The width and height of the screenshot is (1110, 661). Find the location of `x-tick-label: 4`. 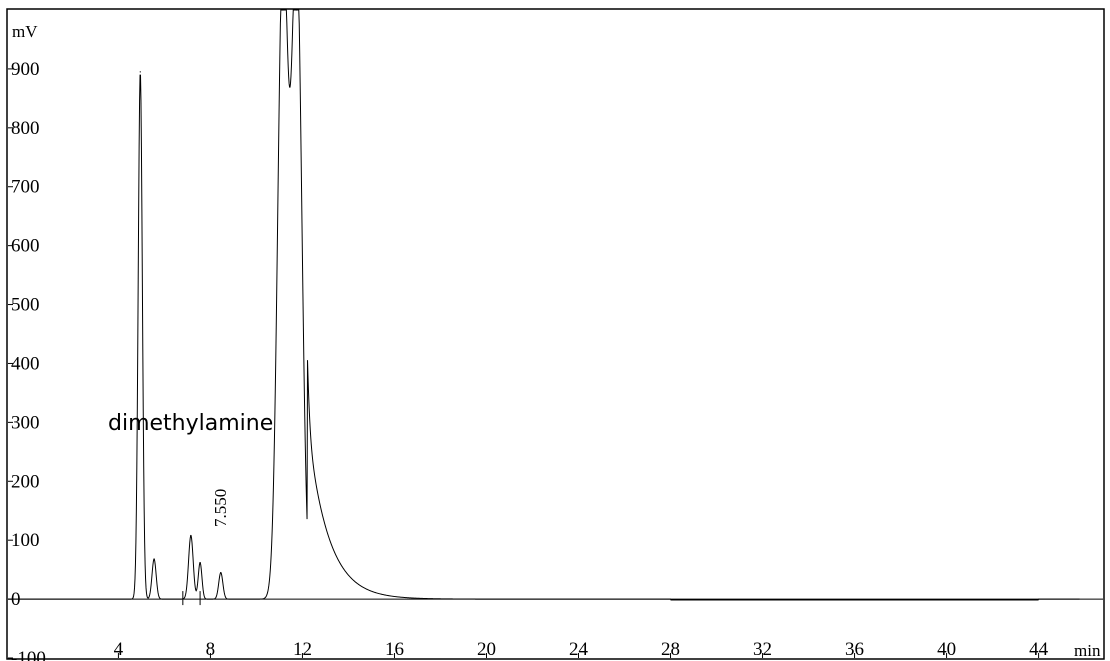

x-tick-label: 4 is located at coordinates (119, 649).